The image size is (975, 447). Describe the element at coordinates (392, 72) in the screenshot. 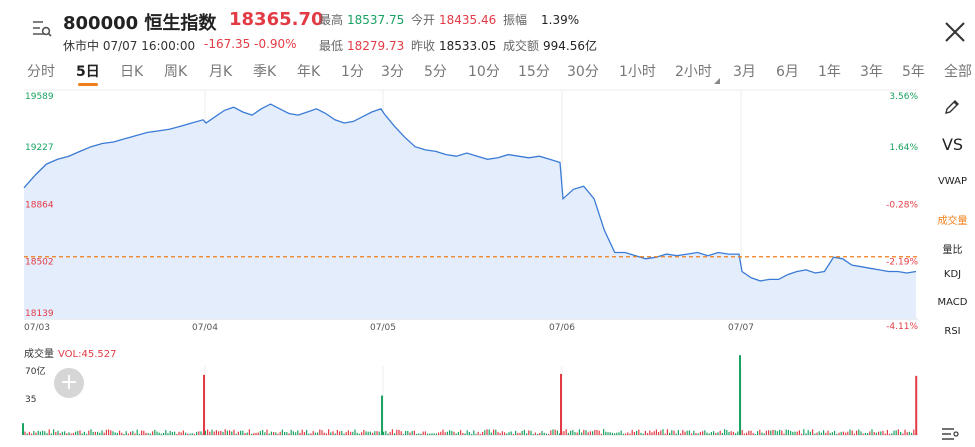

I see `tab-3min: 3分` at that location.